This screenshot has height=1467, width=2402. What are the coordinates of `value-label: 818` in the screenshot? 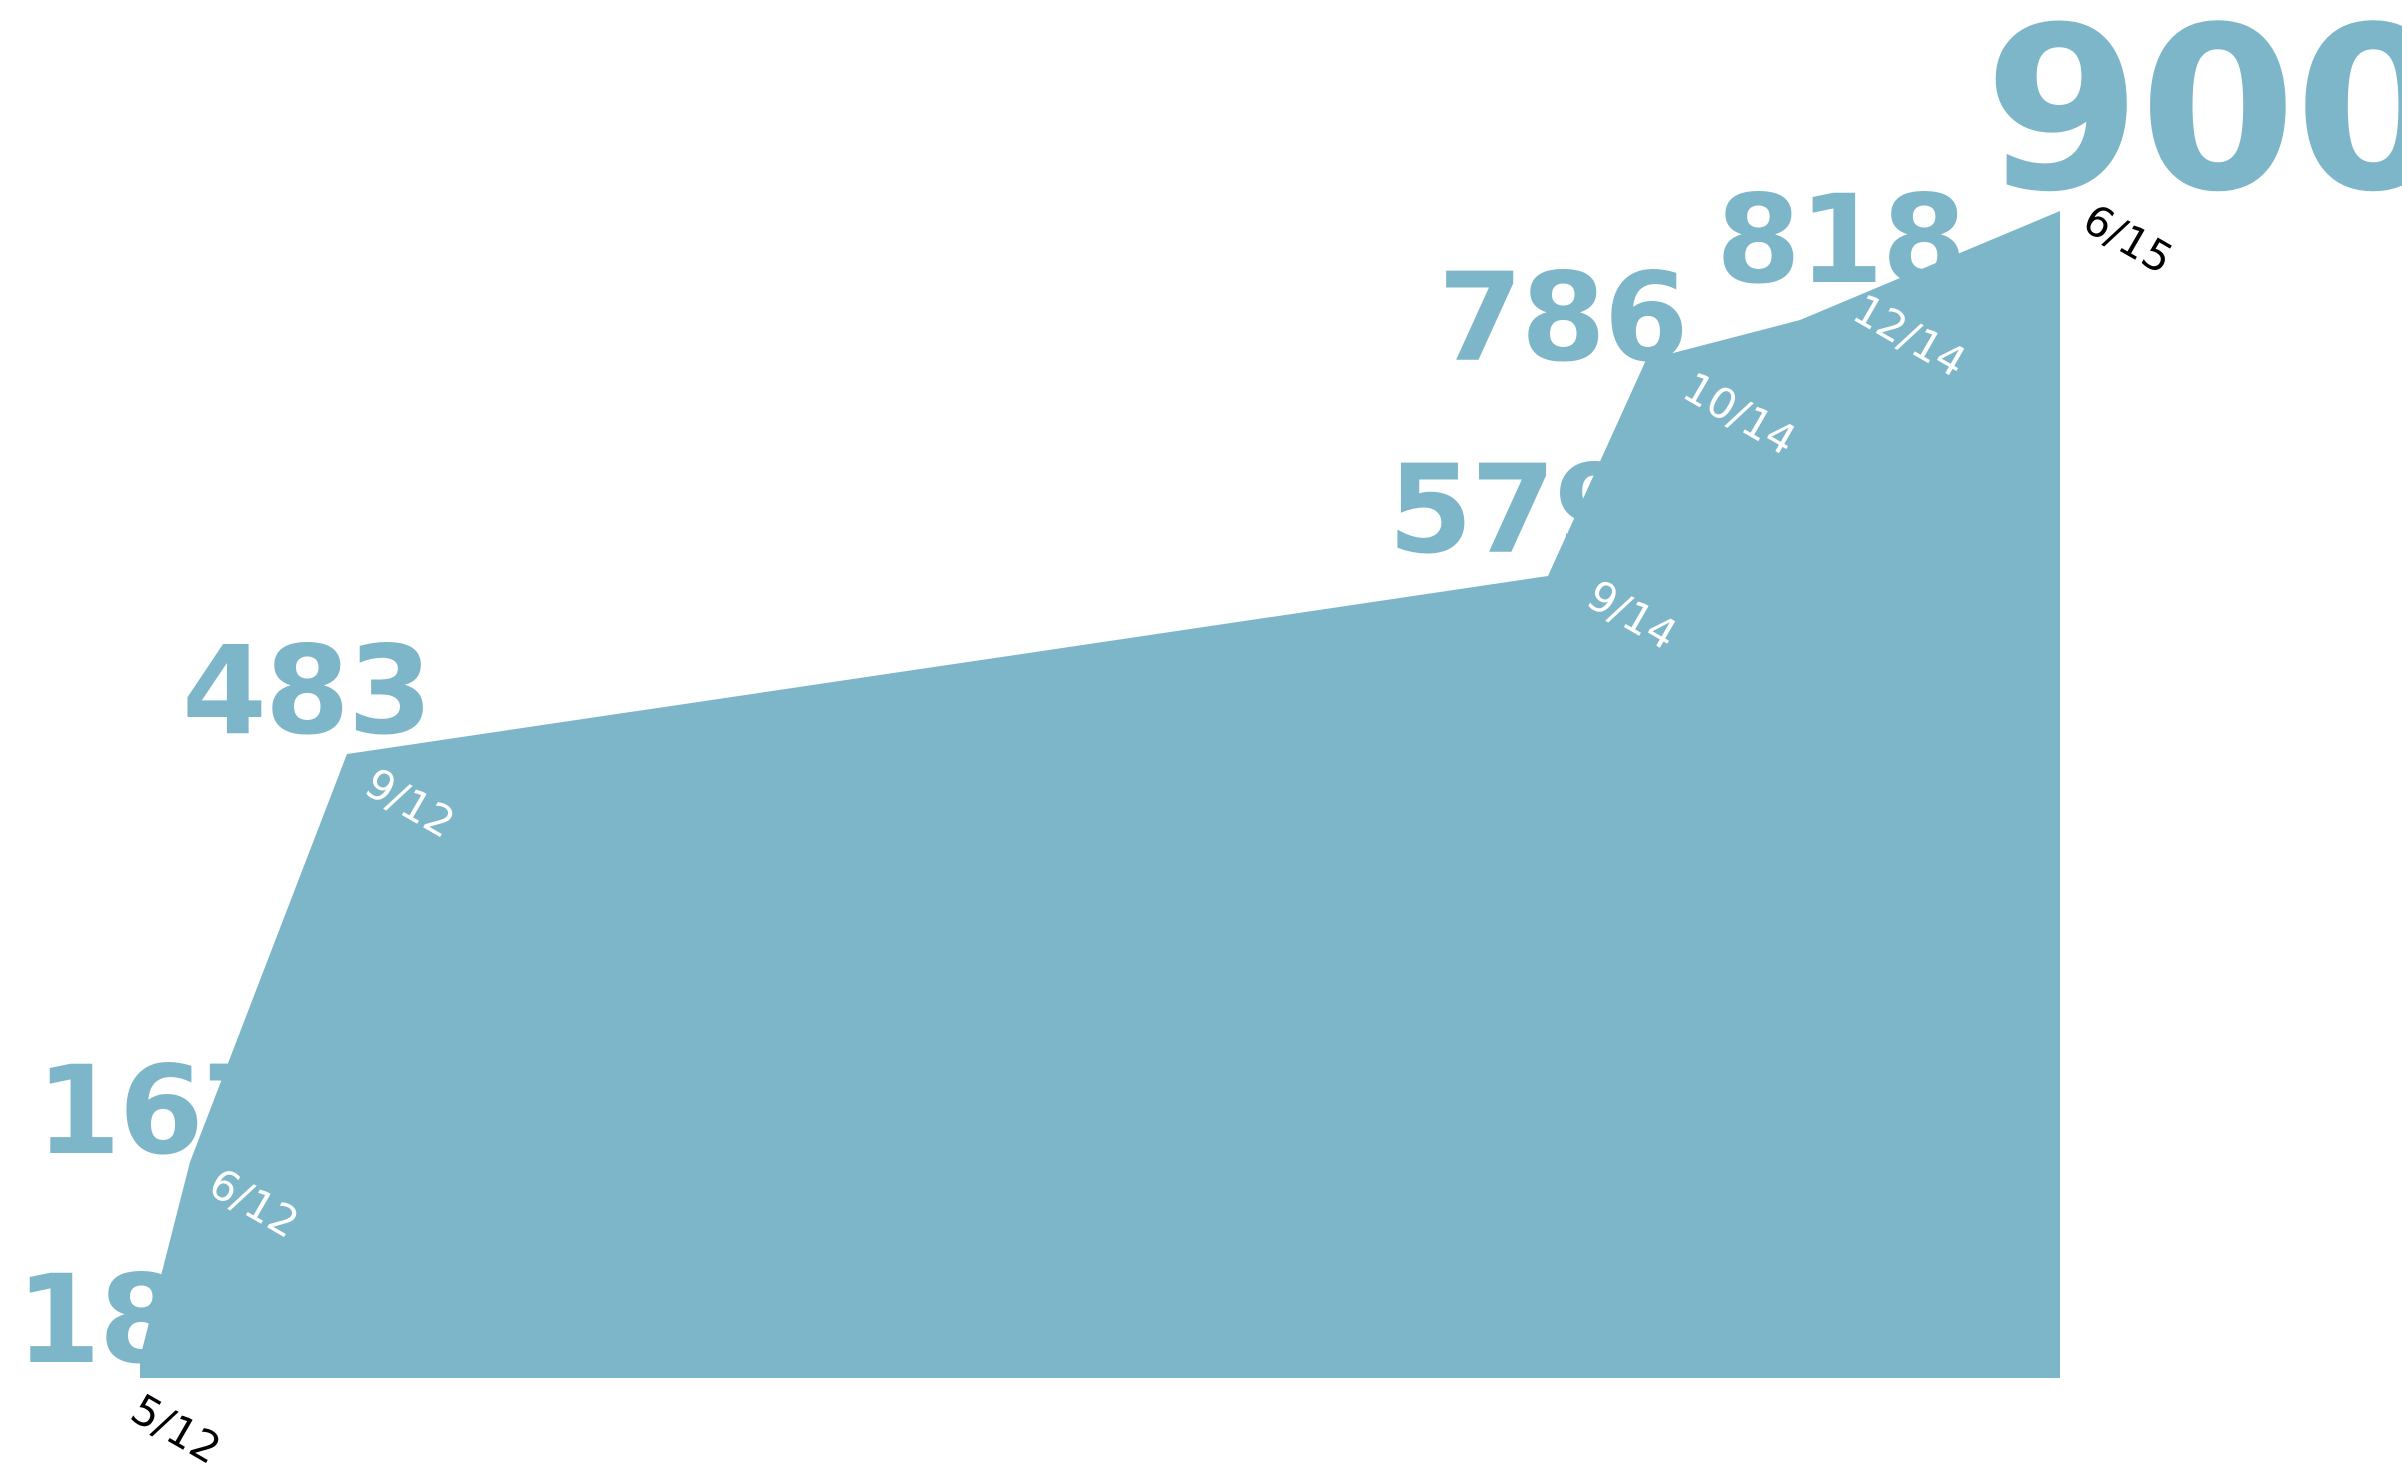 It's located at (1840, 240).